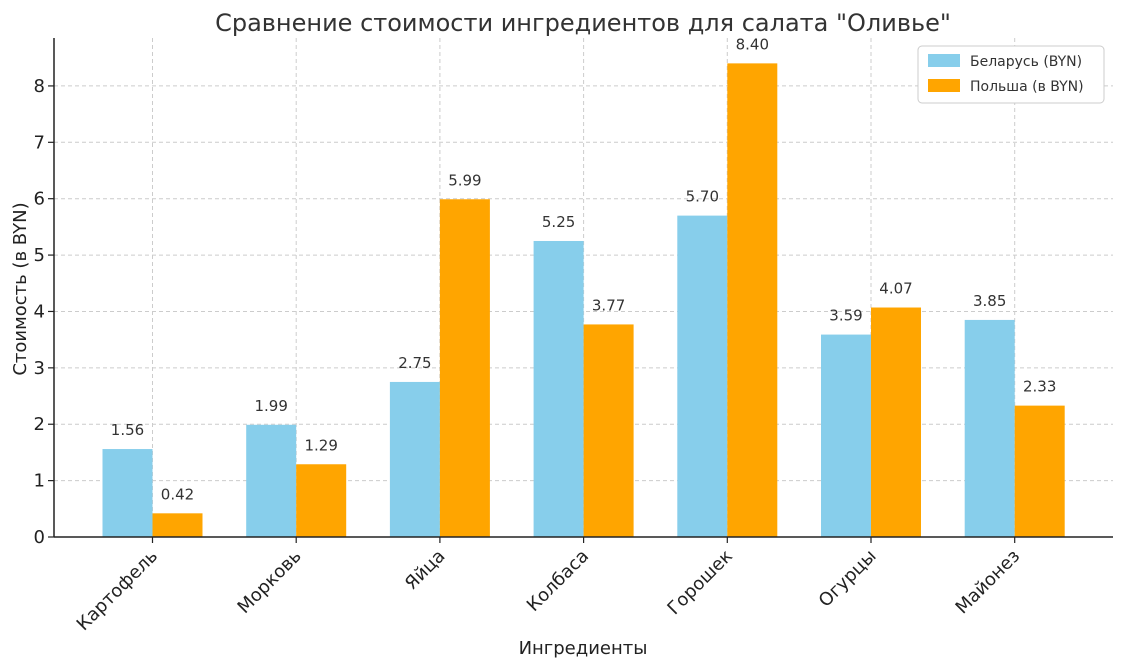 Image resolution: width=1123 pixels, height=670 pixels. What do you see at coordinates (414, 363) in the screenshot?
I see `data-label-belarus: 2.75` at bounding box center [414, 363].